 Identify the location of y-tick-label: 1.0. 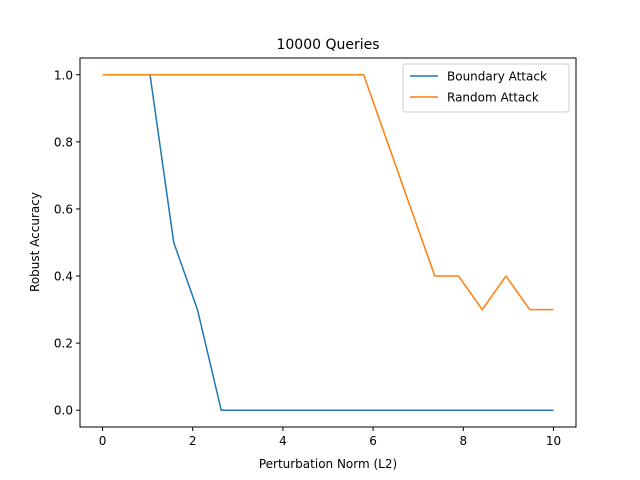
(63, 75).